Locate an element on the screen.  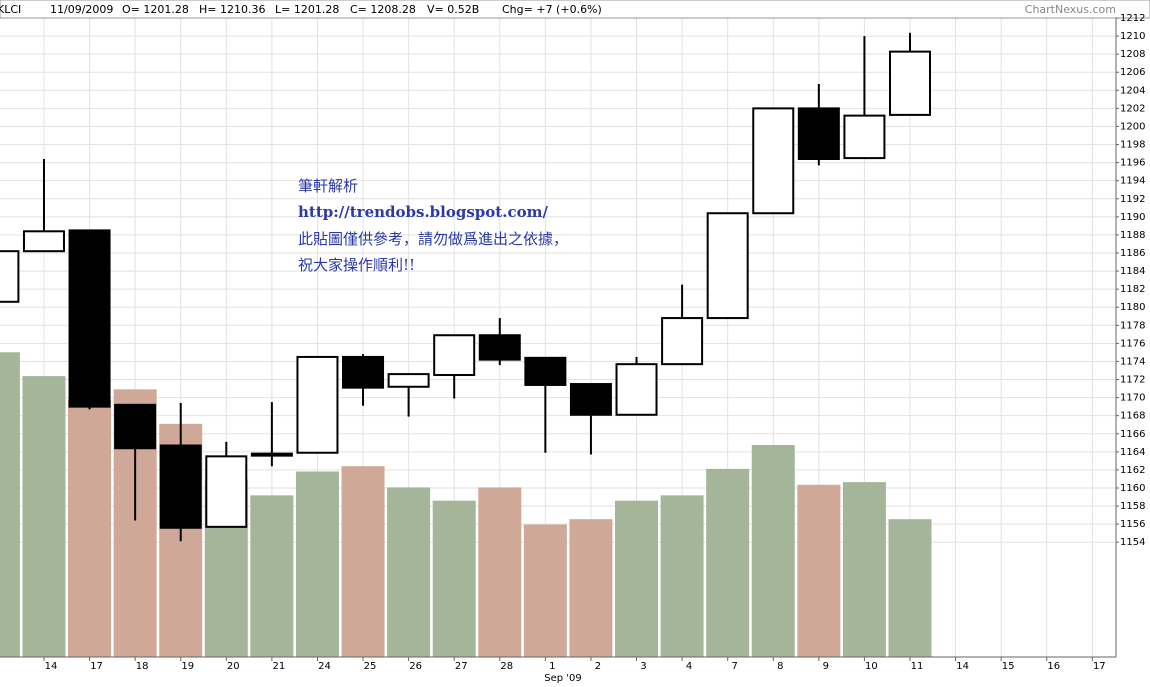
y-tick-label: 1176 is located at coordinates (1132, 343).